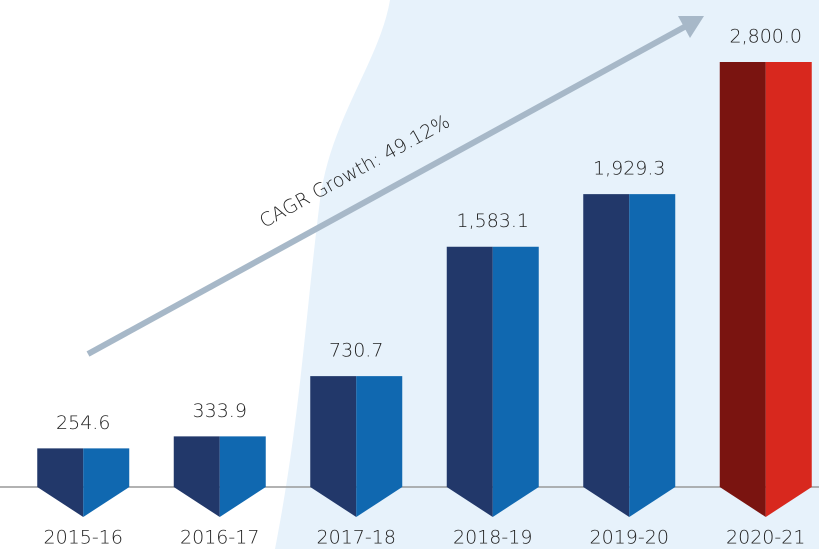 This screenshot has width=819, height=549. What do you see at coordinates (83, 538) in the screenshot?
I see `x-tick-label: 2015-16` at bounding box center [83, 538].